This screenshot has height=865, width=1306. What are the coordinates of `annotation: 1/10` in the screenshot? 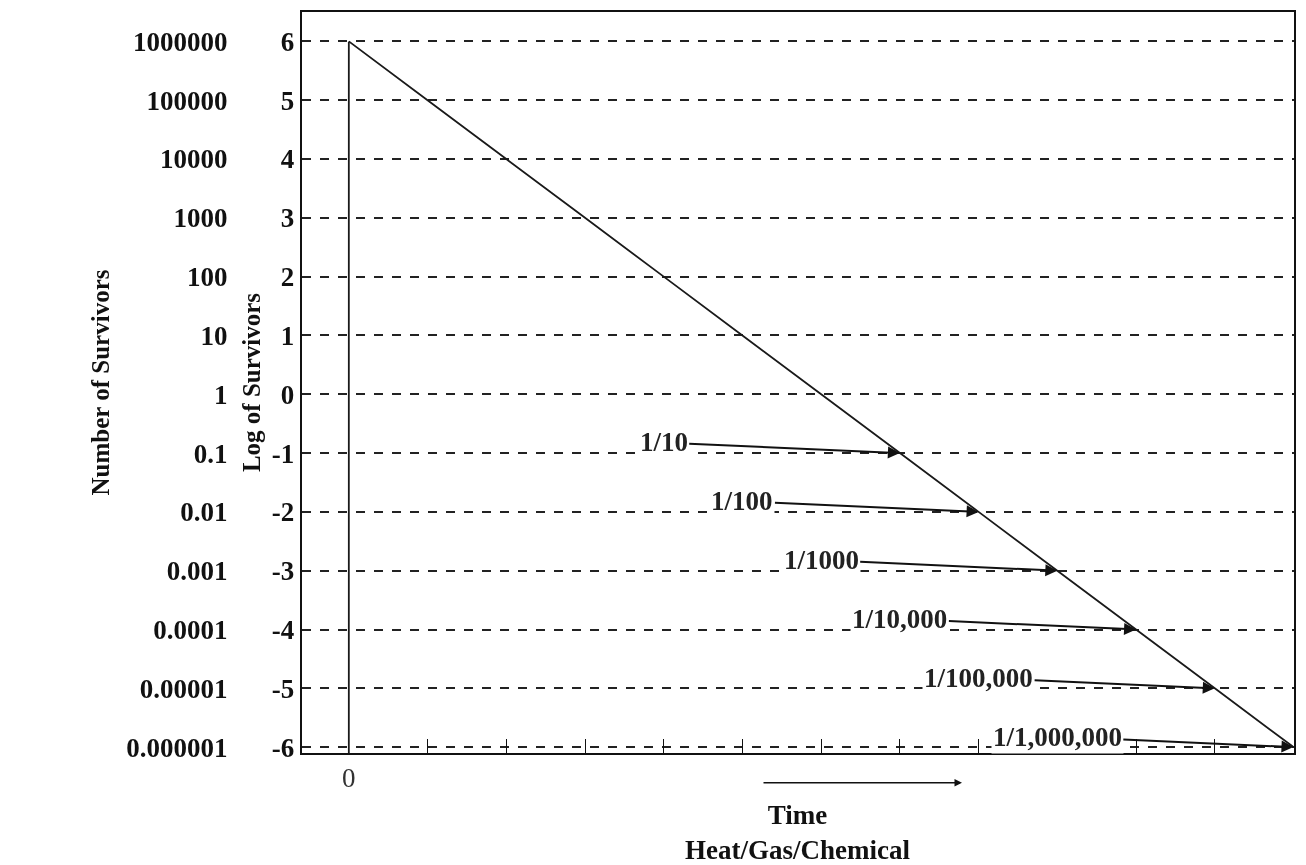 It's located at (664, 442).